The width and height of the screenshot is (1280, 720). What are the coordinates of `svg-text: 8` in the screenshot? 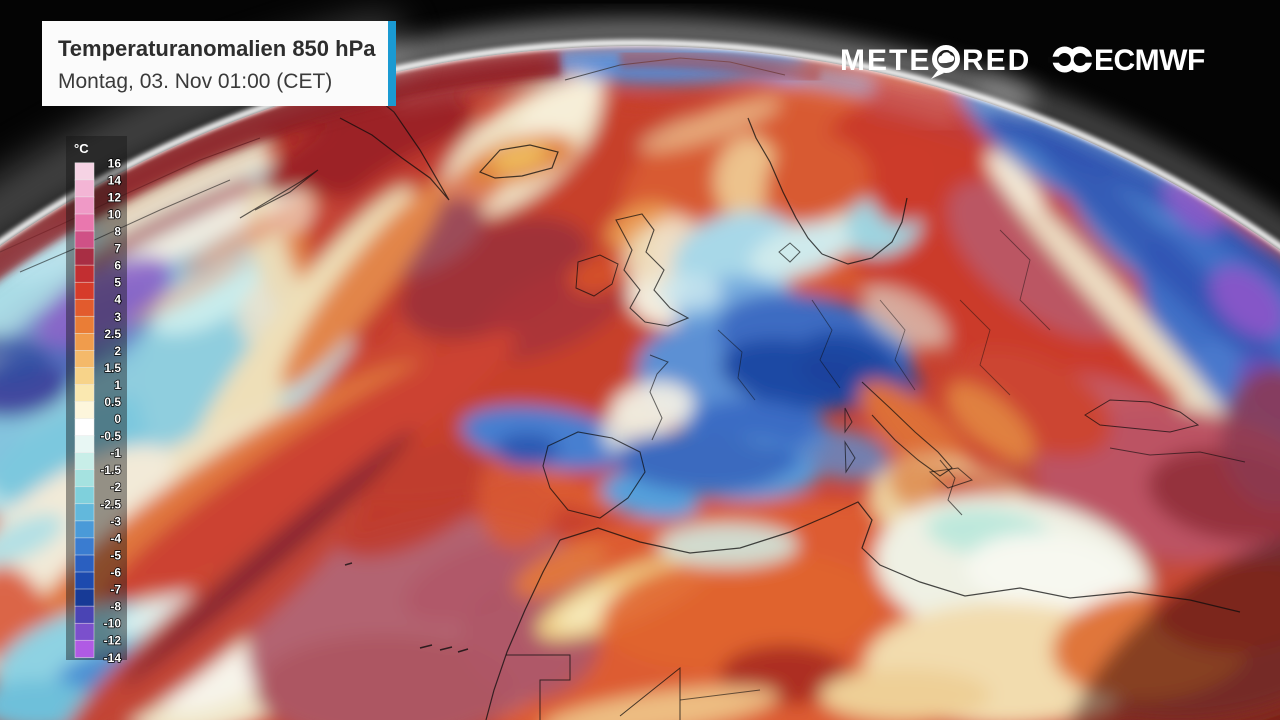 It's located at (117, 232).